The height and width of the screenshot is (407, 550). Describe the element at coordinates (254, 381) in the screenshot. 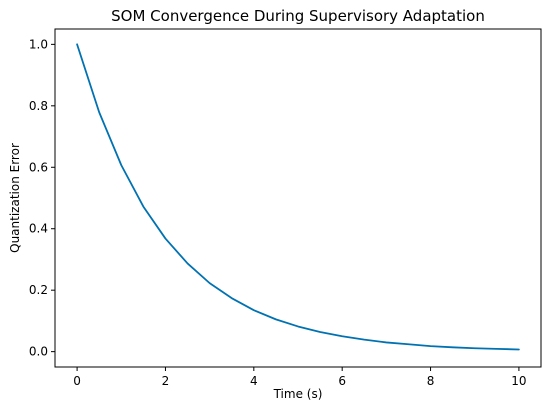

I see `x-tick-label: 4` at that location.